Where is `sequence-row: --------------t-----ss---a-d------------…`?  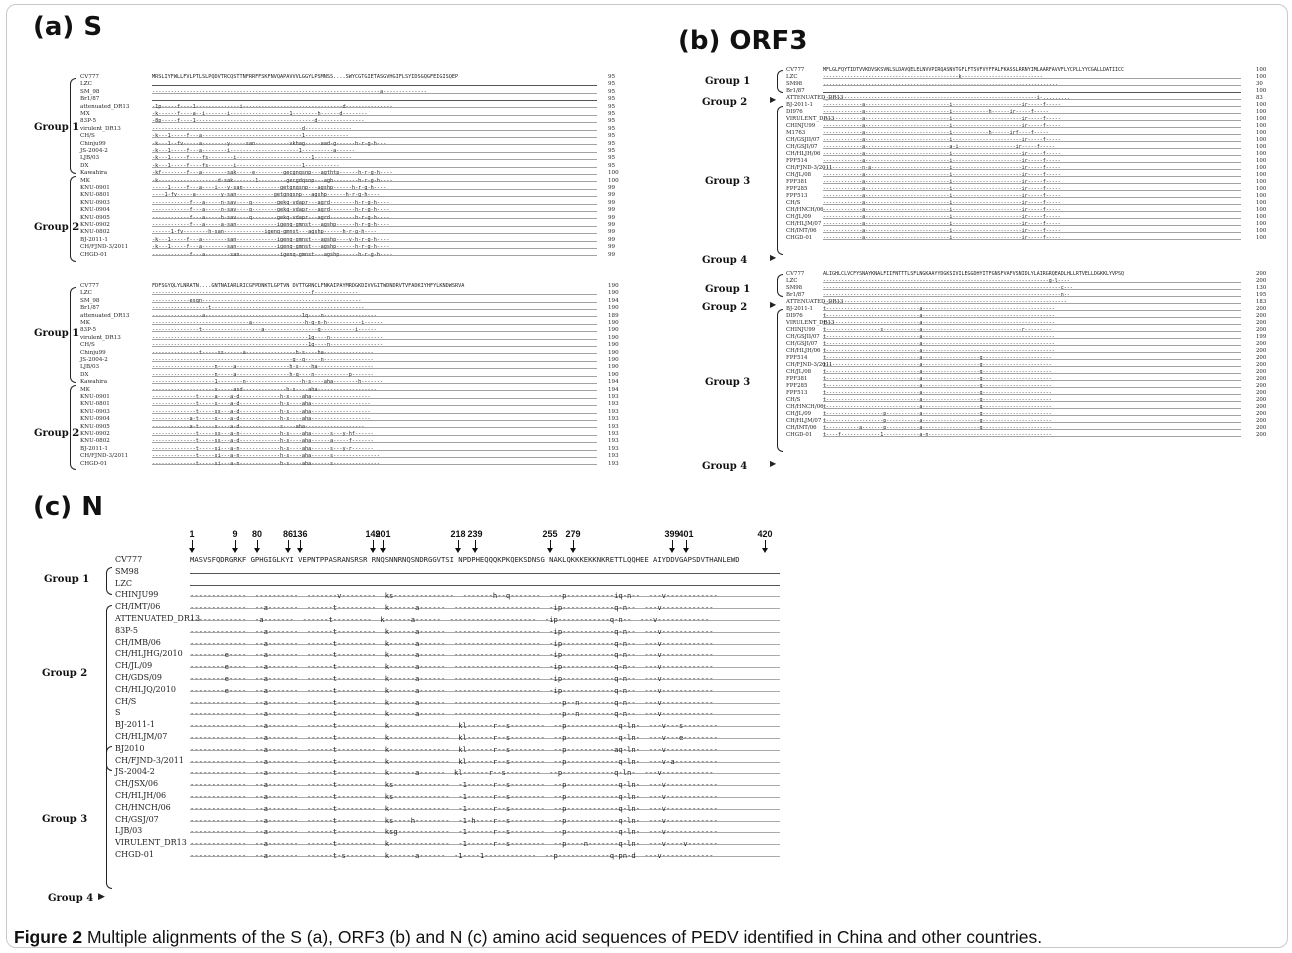
sequence-row: --------------t-----ss---a-d------------… is located at coordinates (374, 412).